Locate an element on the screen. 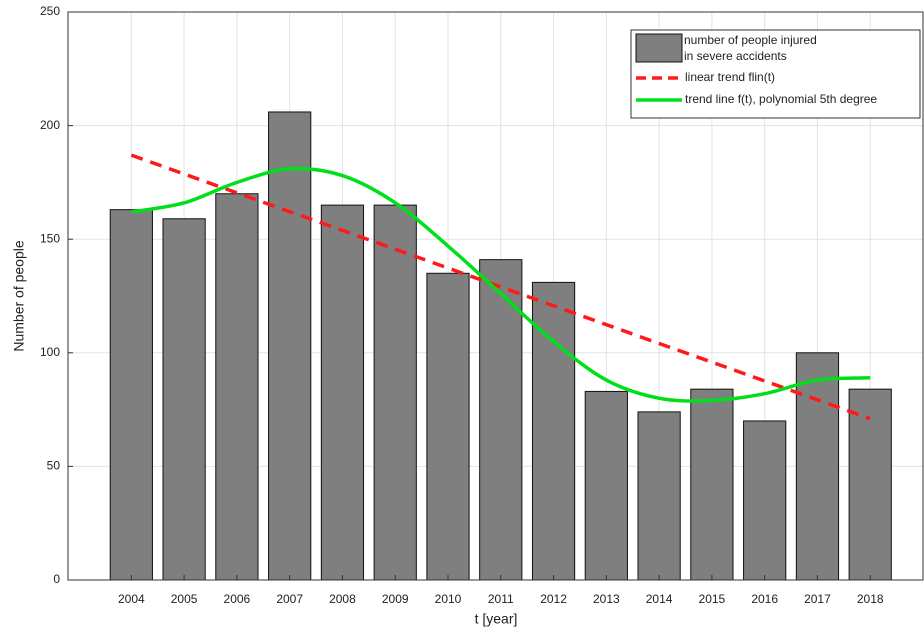  x-tick-label: 2013 is located at coordinates (606, 599).